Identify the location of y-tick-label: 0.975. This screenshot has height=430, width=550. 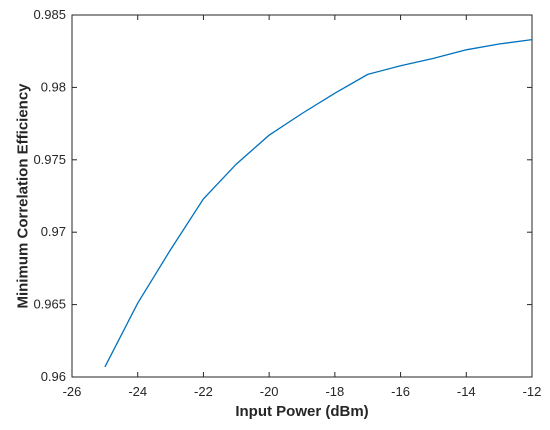
(49, 159).